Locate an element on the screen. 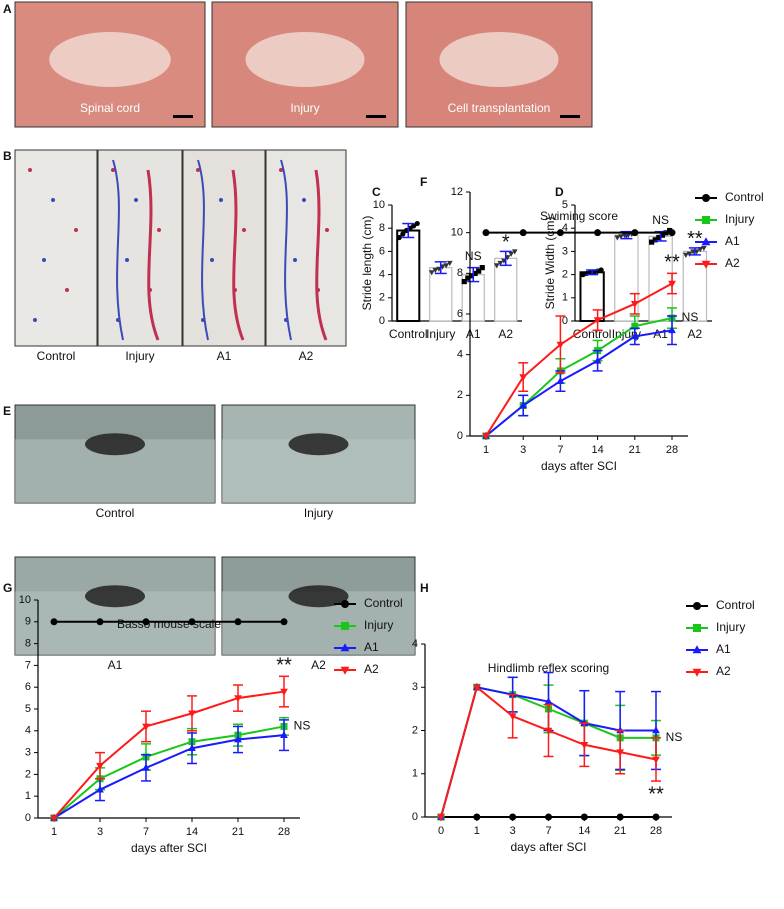  panel-letter: F is located at coordinates (423, 182).